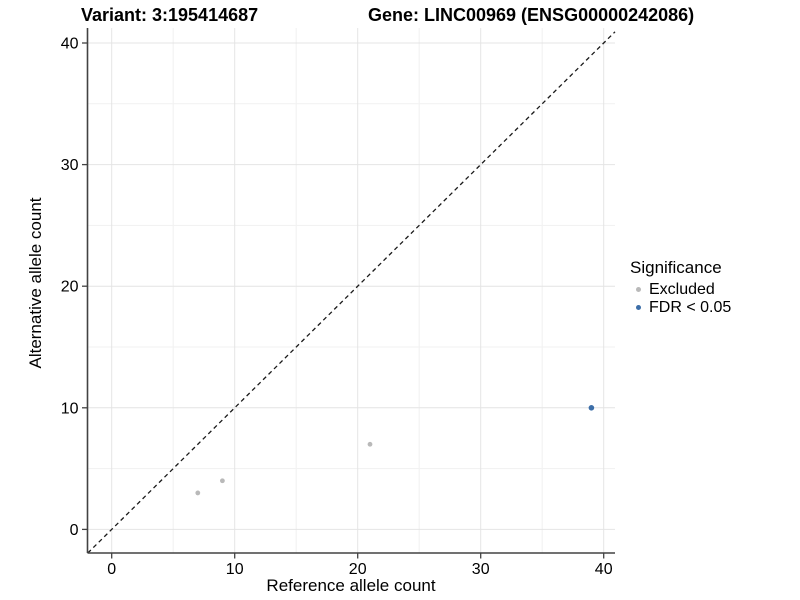 The width and height of the screenshot is (800, 600). Describe the element at coordinates (70, 287) in the screenshot. I see `y-tick-label: 20` at that location.